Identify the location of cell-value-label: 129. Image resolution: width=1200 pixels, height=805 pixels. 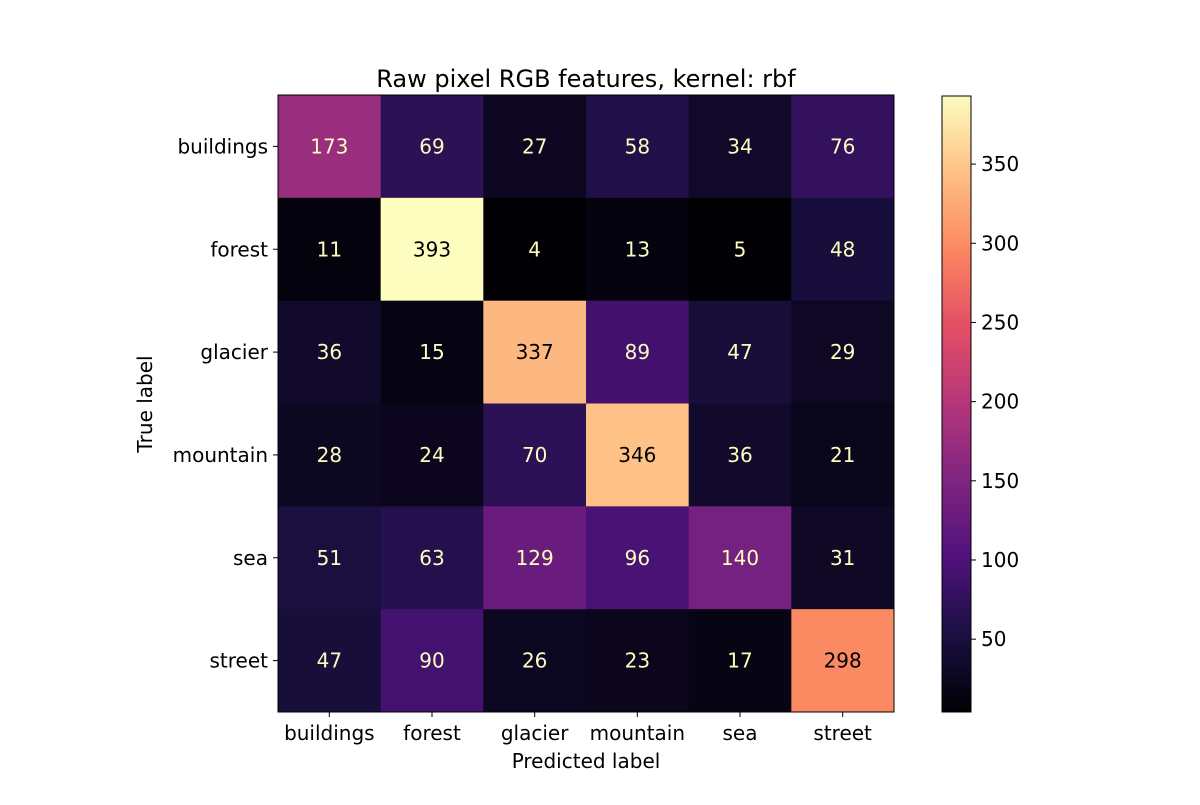
(535, 558).